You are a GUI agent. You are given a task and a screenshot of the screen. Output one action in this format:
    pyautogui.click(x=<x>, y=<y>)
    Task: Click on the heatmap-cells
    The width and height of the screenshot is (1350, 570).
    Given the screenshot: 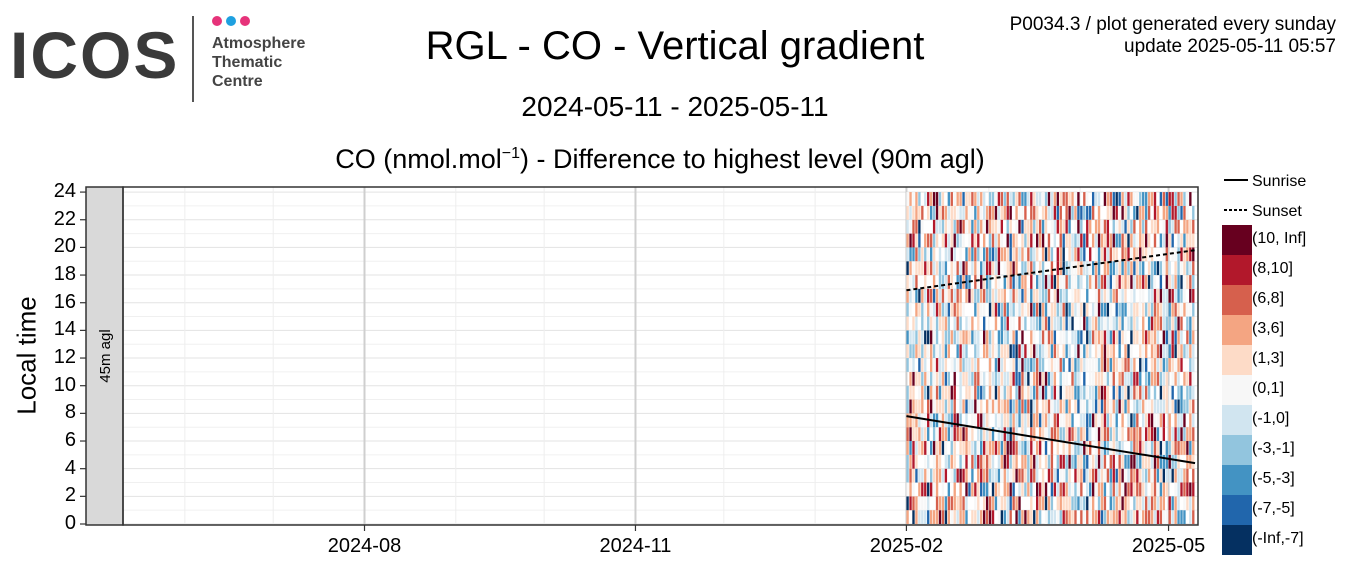 What is the action you would take?
    pyautogui.click(x=1050, y=358)
    